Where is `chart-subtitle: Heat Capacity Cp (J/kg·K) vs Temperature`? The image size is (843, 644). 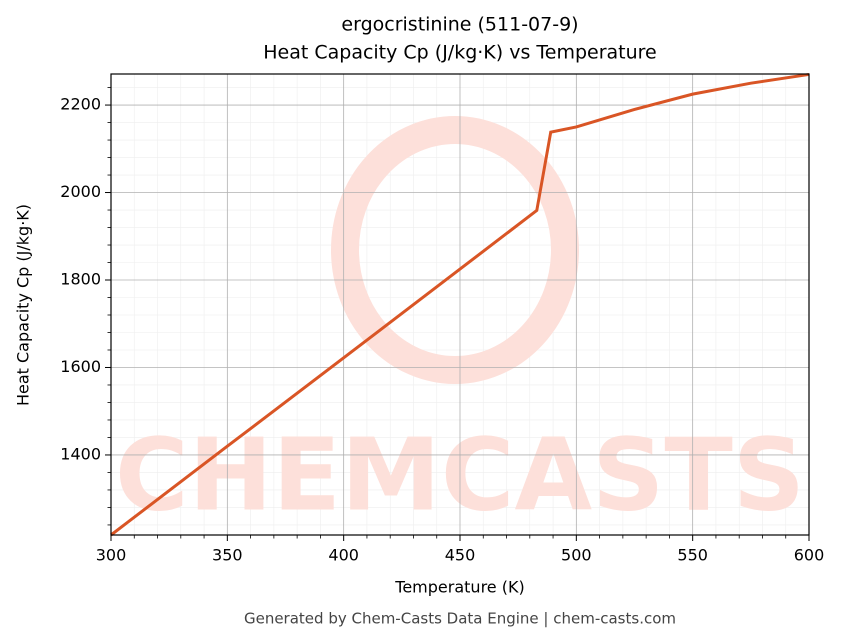
chart-subtitle: Heat Capacity Cp (J/kg·K) vs Temperature is located at coordinates (460, 53).